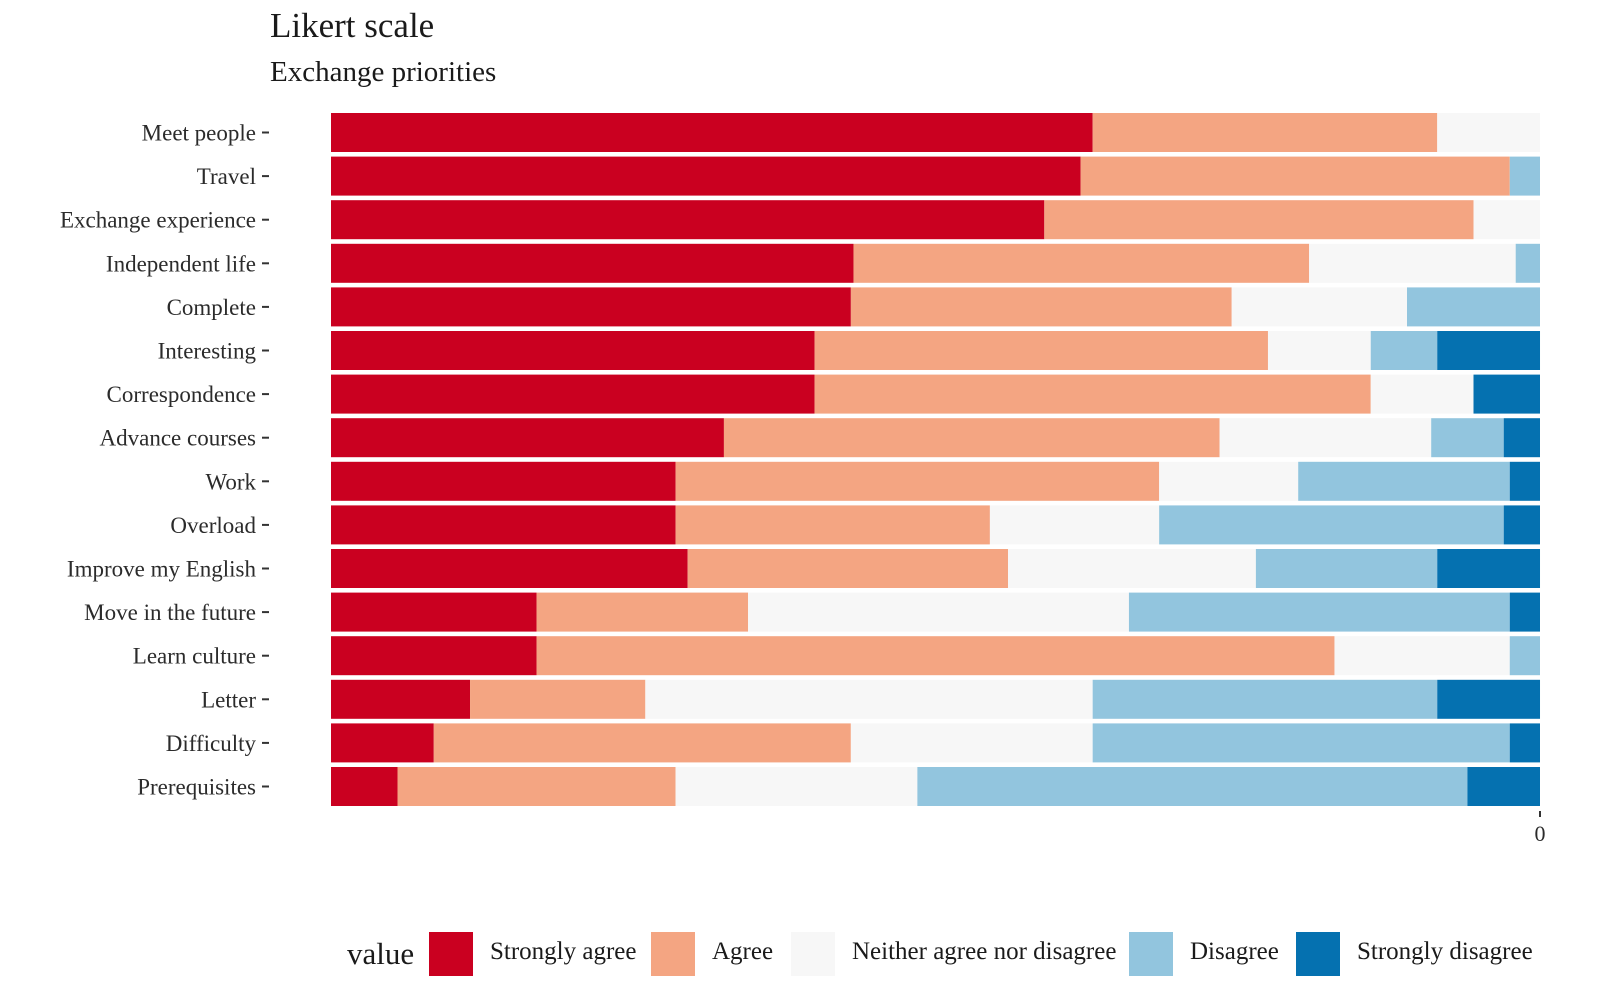  Describe the element at coordinates (1524, 743) in the screenshot. I see `bar-difficulty-strongly-disagree` at that location.